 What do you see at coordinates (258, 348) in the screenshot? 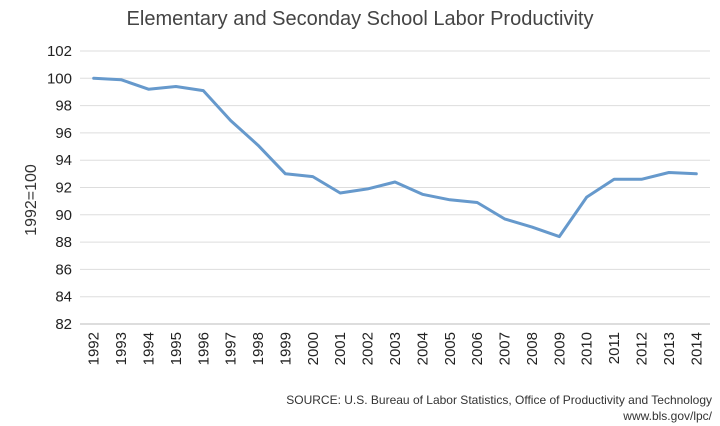
I see `x-tick-label: 1998` at bounding box center [258, 348].